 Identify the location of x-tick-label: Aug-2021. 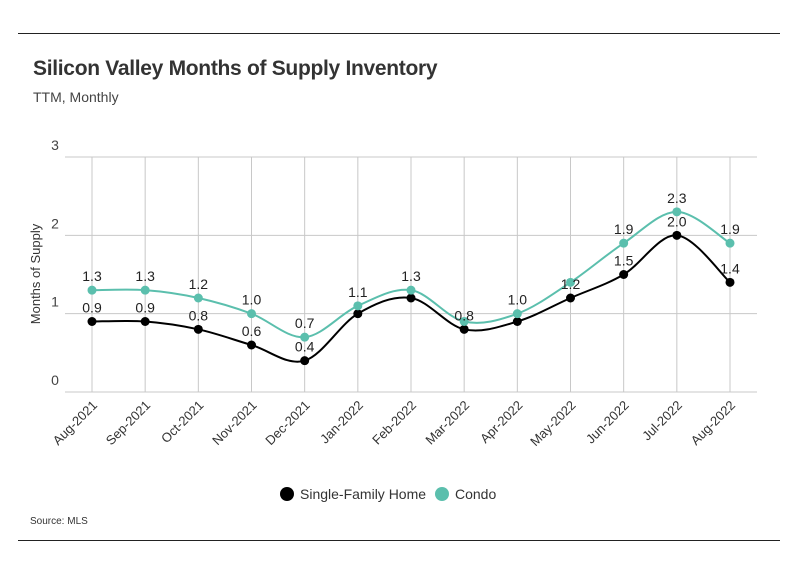
(75, 423).